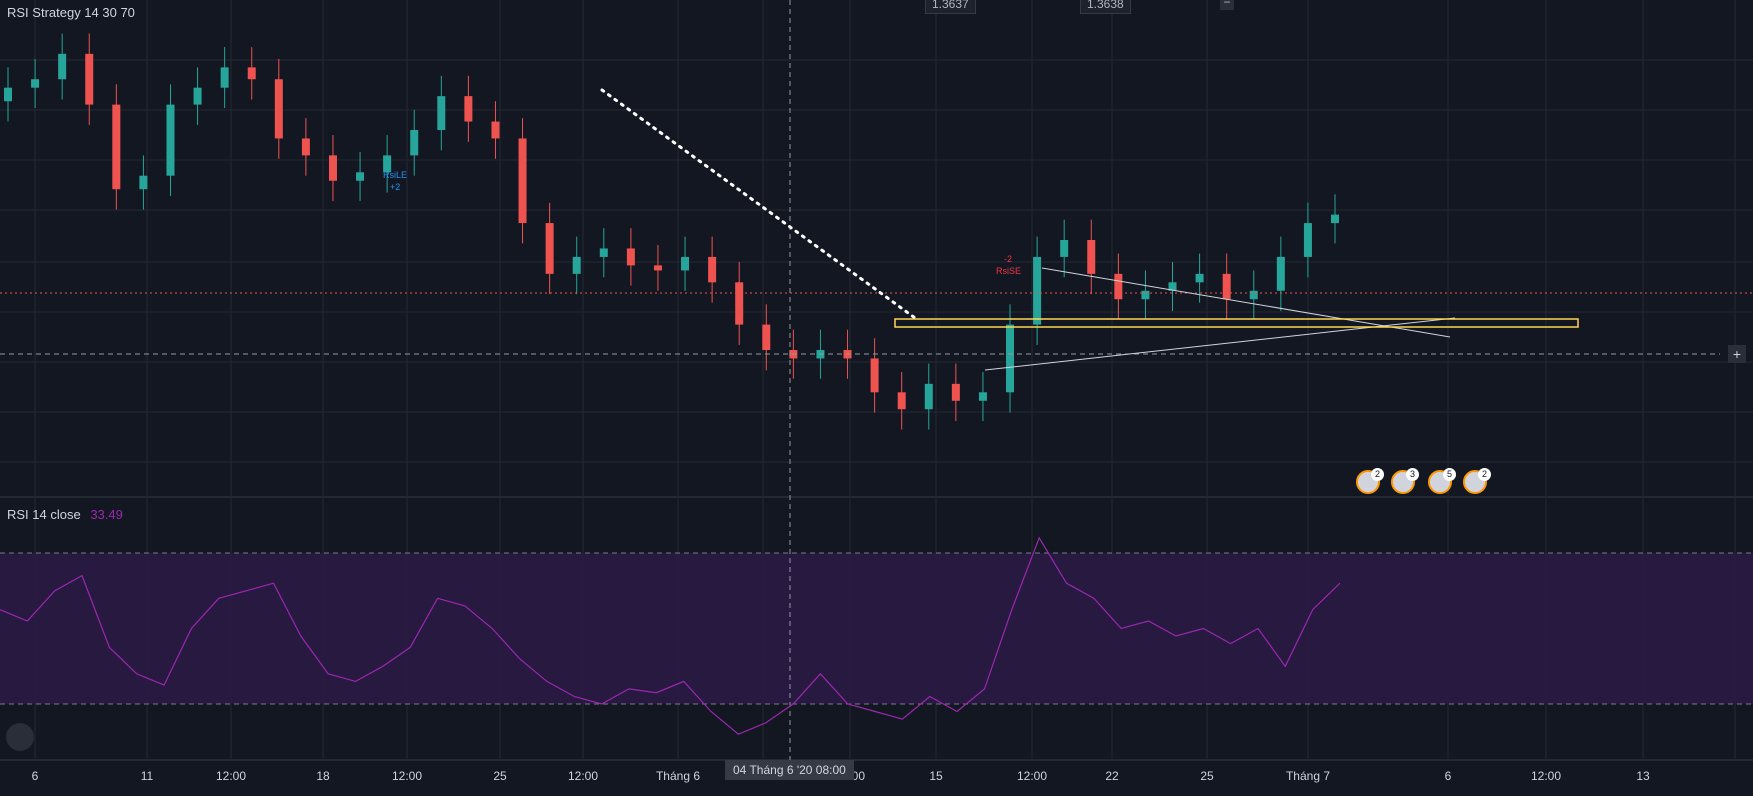  What do you see at coordinates (789, 770) in the screenshot?
I see `crosshair-time-label: 04 Tháng 6 '20 08:00` at bounding box center [789, 770].